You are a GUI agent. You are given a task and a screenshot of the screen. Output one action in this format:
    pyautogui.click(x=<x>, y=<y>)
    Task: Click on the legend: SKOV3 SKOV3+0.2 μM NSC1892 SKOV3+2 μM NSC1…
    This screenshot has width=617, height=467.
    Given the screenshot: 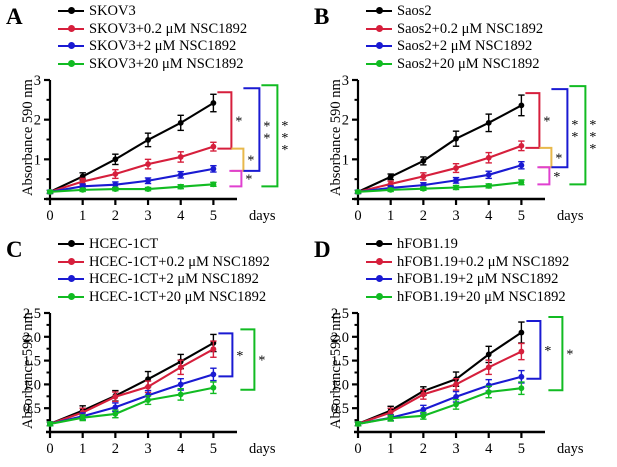 What is the action you would take?
    pyautogui.click(x=152, y=38)
    